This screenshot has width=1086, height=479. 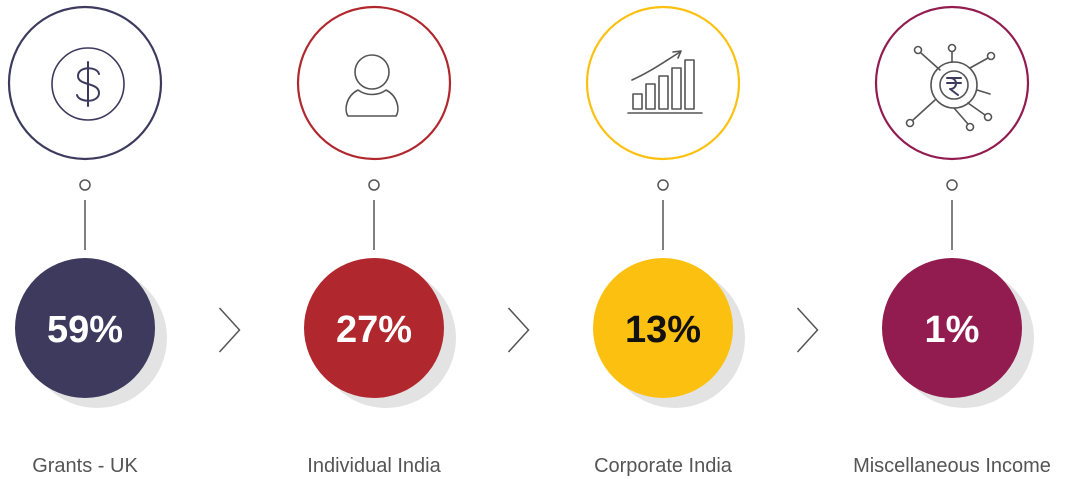 I want to click on icon-bar-chart, so click(x=665, y=82).